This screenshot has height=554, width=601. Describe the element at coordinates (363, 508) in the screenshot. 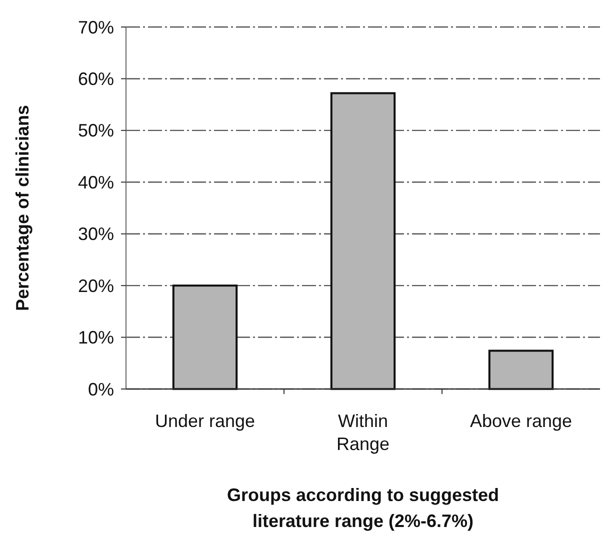

I see `x-axis-title: Groups according to suggested literature range (2%-6.7%)` at that location.